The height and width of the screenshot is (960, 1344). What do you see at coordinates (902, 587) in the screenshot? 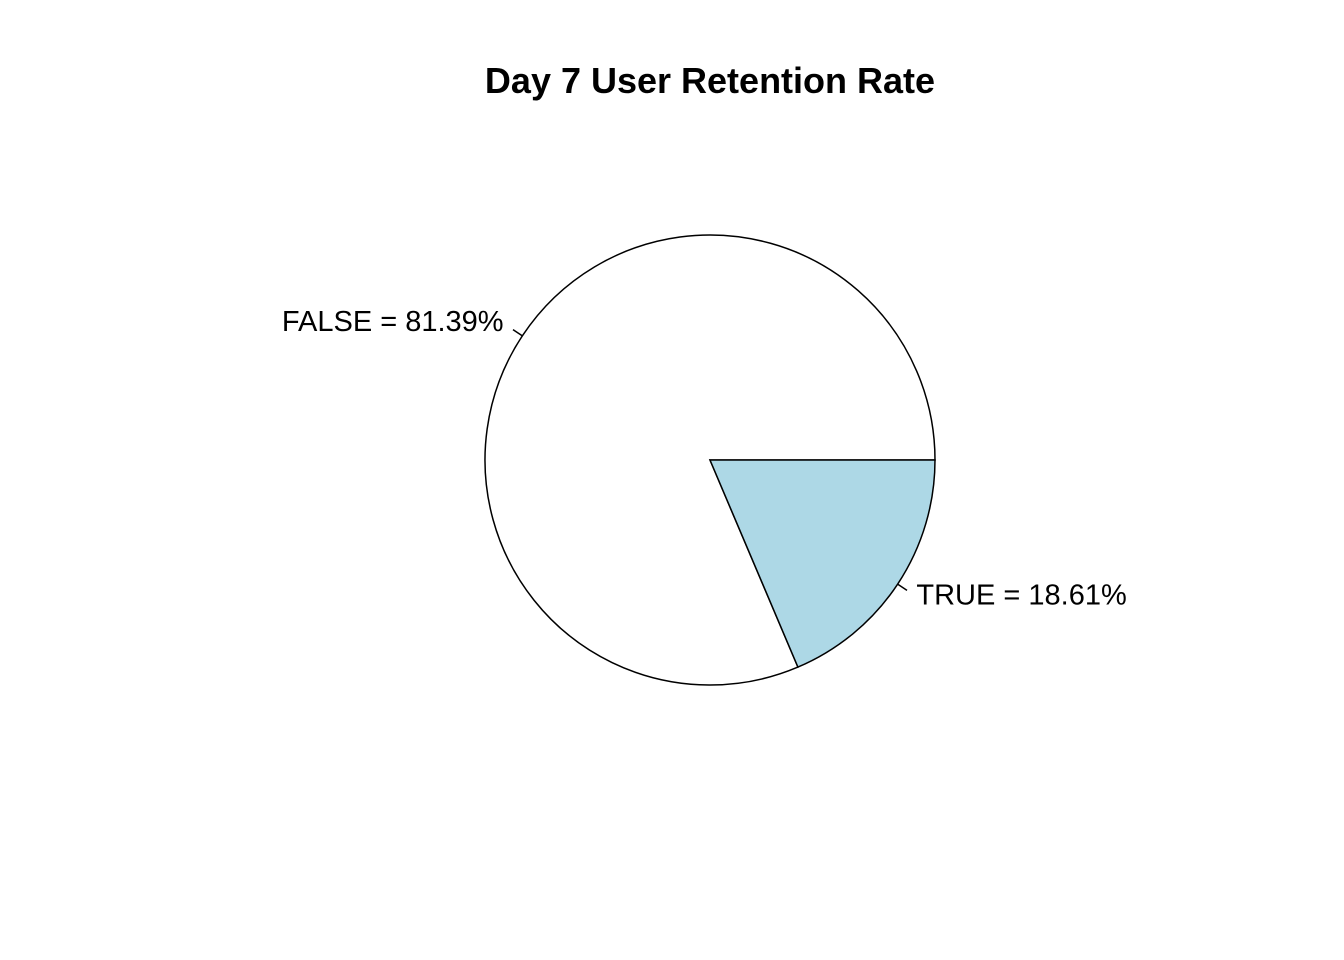
I see `leader-line-true` at bounding box center [902, 587].